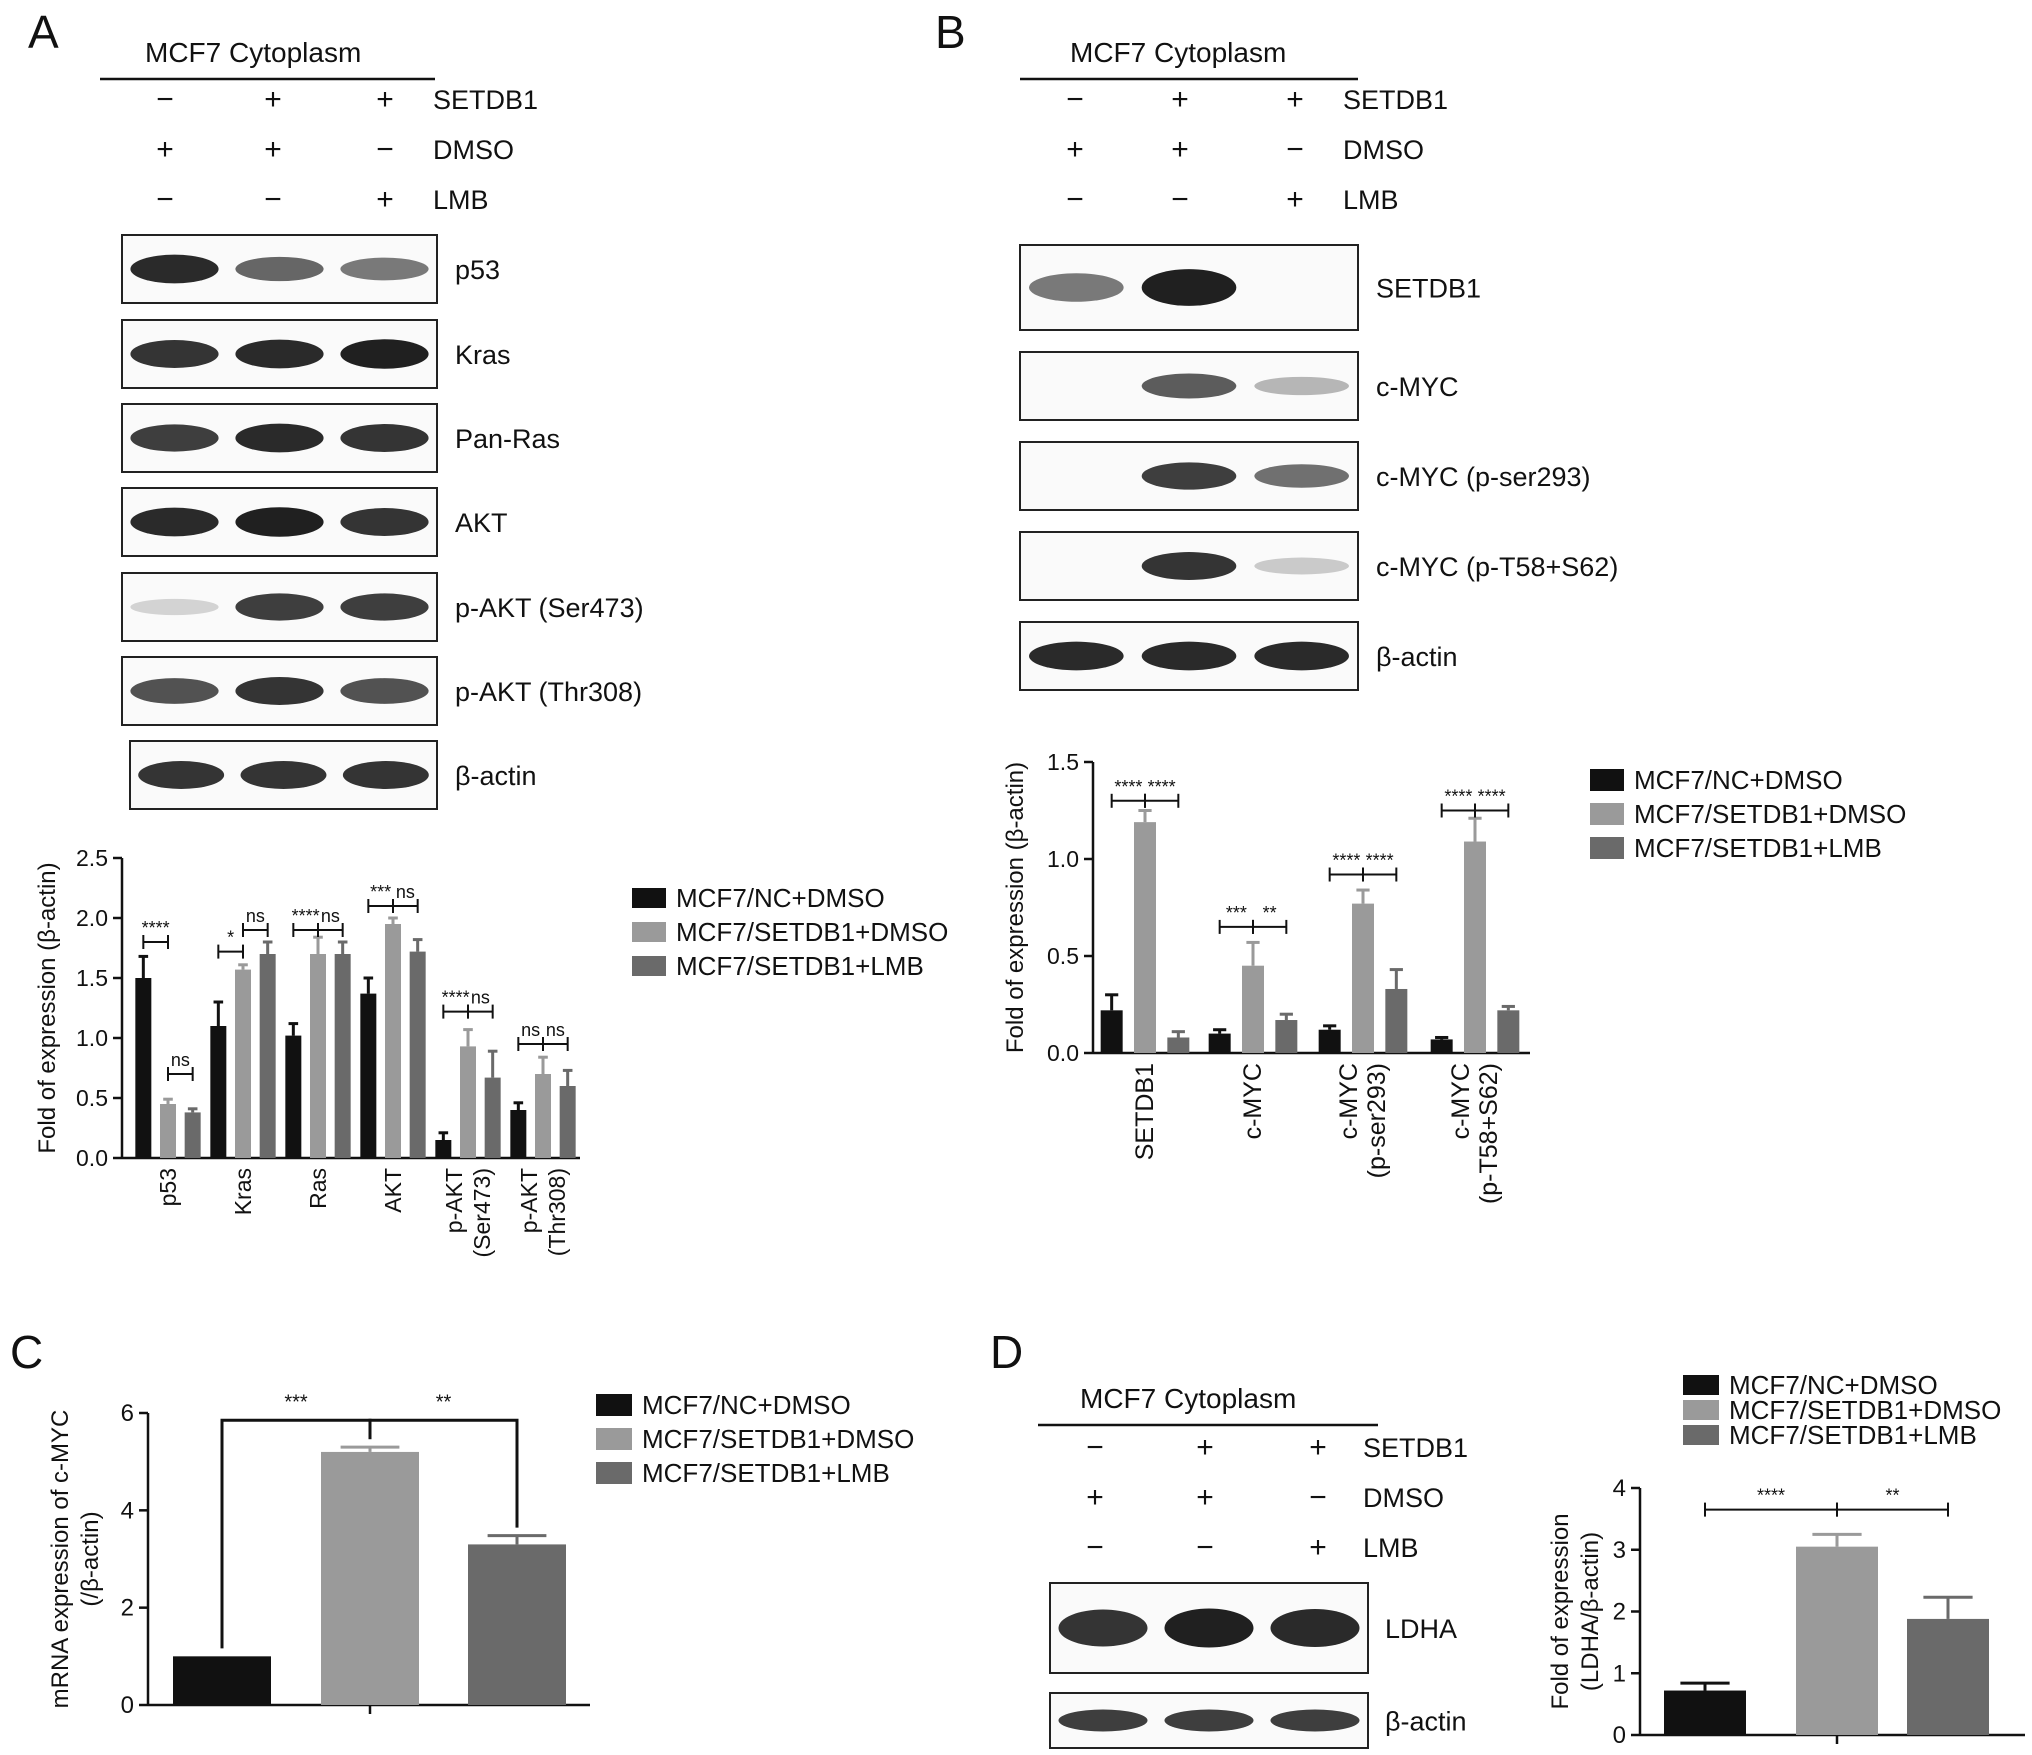 The width and height of the screenshot is (2032, 1755). I want to click on blot-label: LDHA, so click(1421, 1629).